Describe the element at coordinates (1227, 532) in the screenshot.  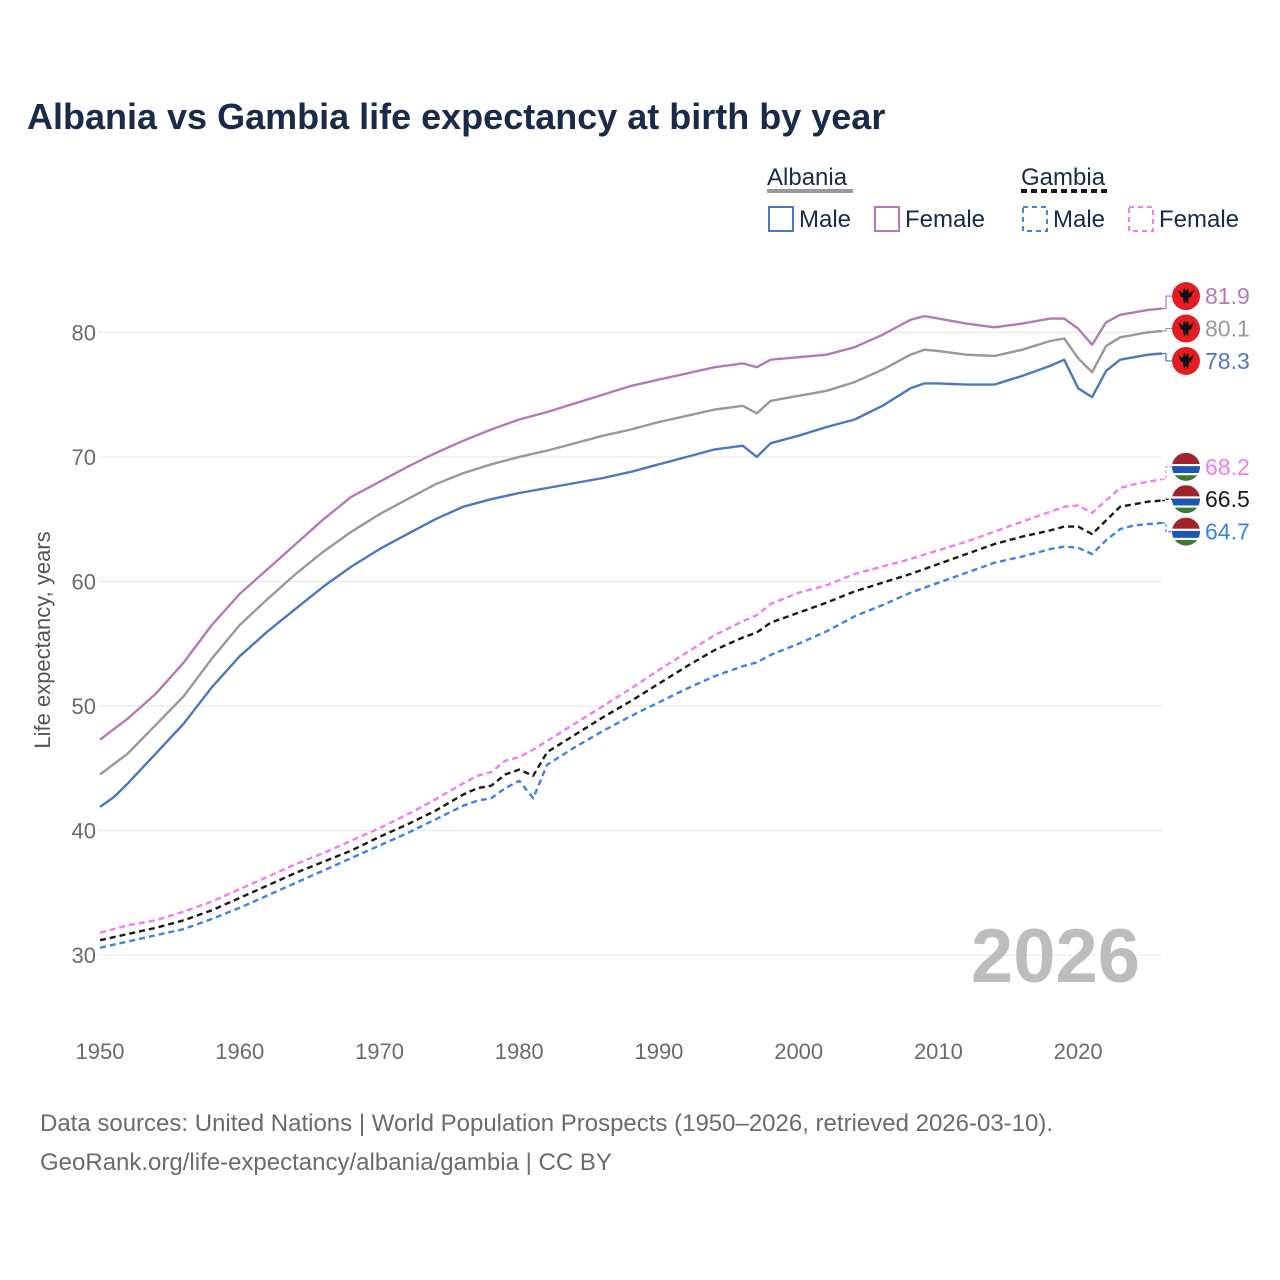
I see `end-value-label: 64.7` at that location.